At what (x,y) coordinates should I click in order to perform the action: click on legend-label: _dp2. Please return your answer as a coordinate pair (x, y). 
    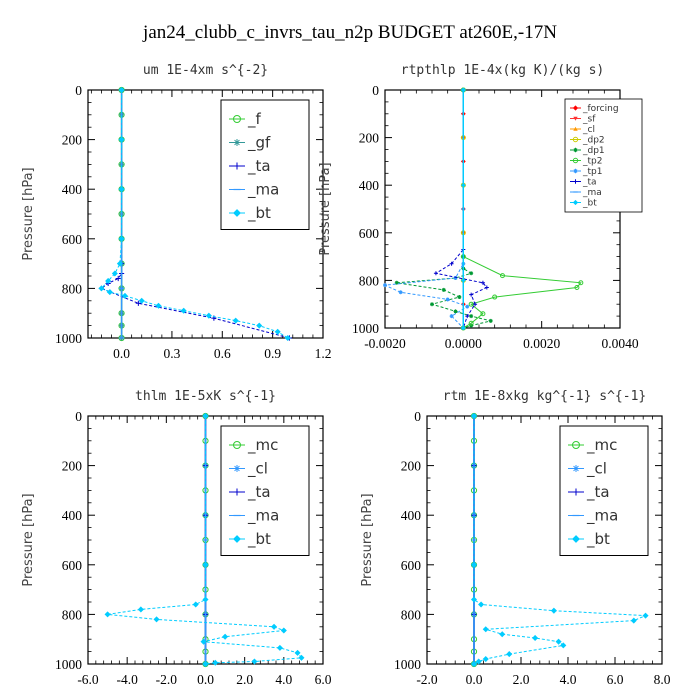
    Looking at the image, I should click on (593, 141).